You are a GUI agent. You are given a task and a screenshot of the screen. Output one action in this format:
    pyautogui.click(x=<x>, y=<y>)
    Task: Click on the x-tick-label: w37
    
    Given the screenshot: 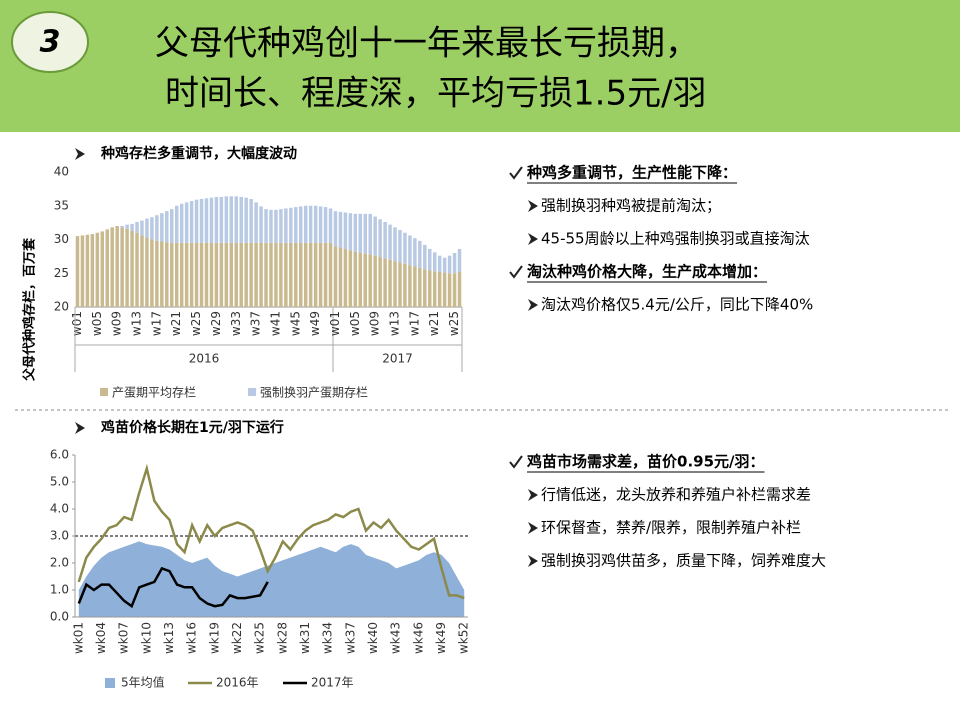 What is the action you would take?
    pyautogui.click(x=256, y=323)
    